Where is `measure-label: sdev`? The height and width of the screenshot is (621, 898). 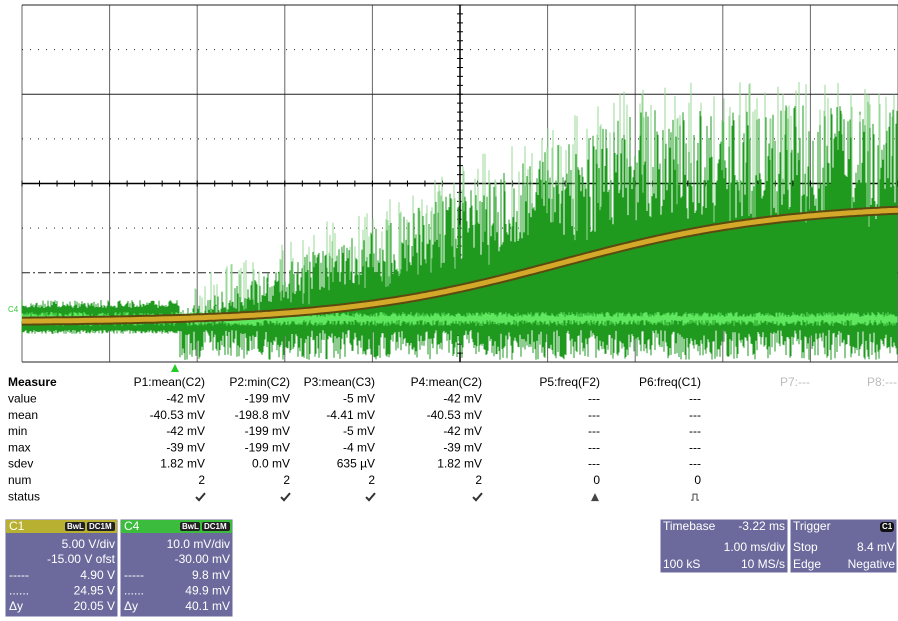
measure-label: sdev is located at coordinates (20, 464).